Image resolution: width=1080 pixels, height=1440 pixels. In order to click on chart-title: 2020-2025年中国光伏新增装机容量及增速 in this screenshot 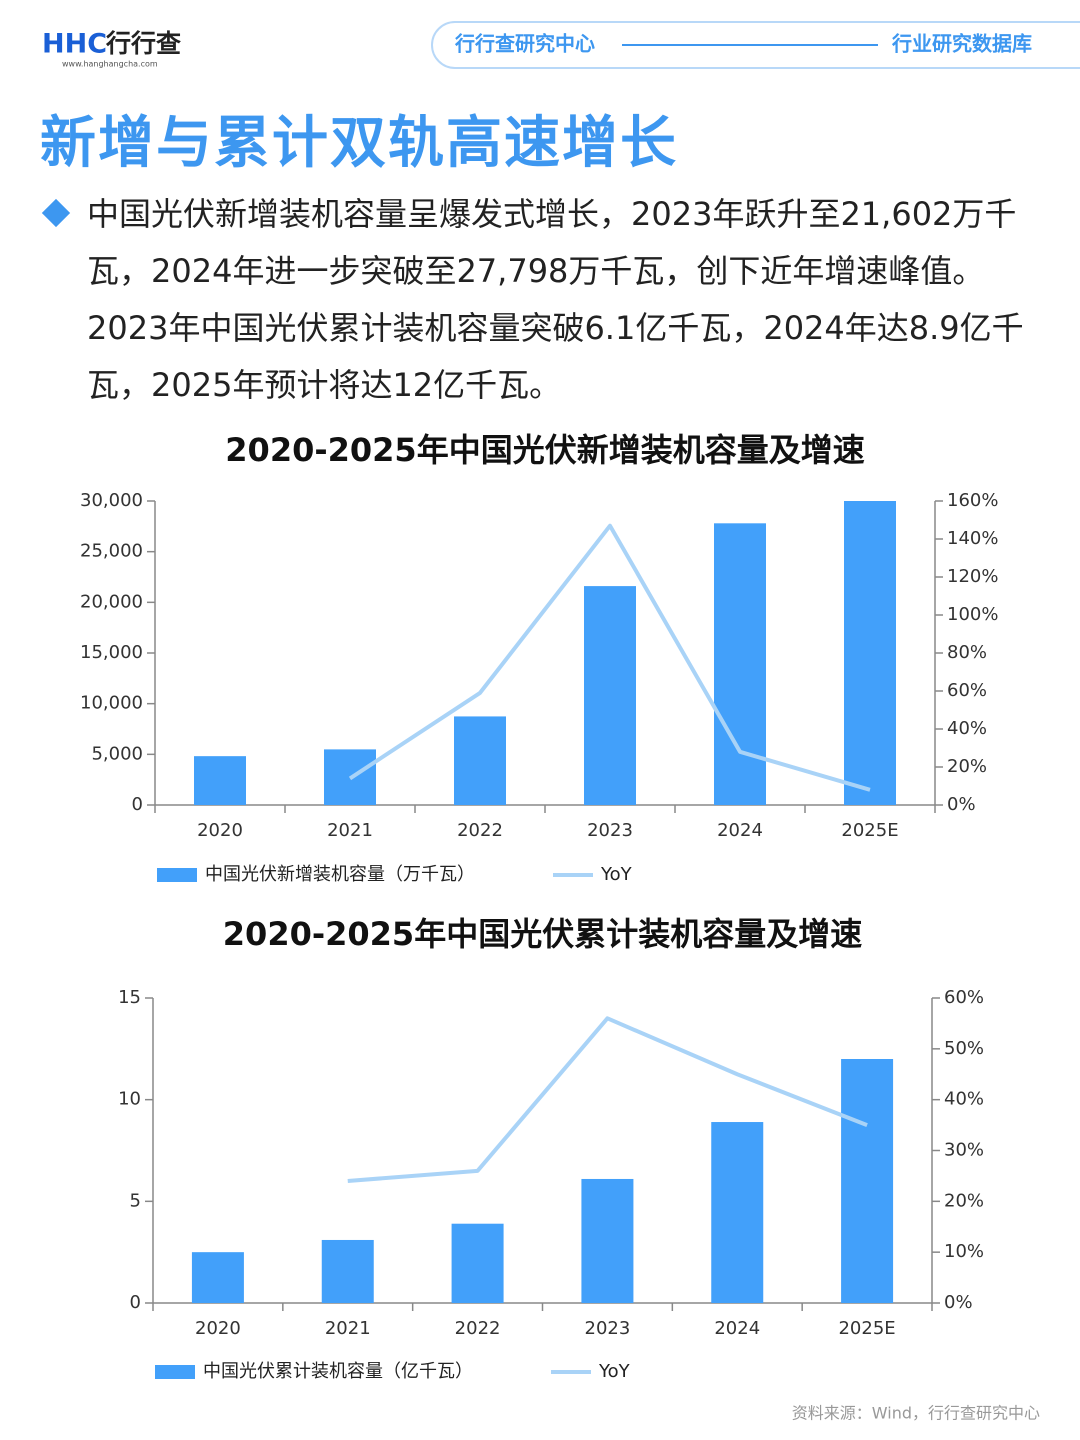, I will do `click(544, 450)`.